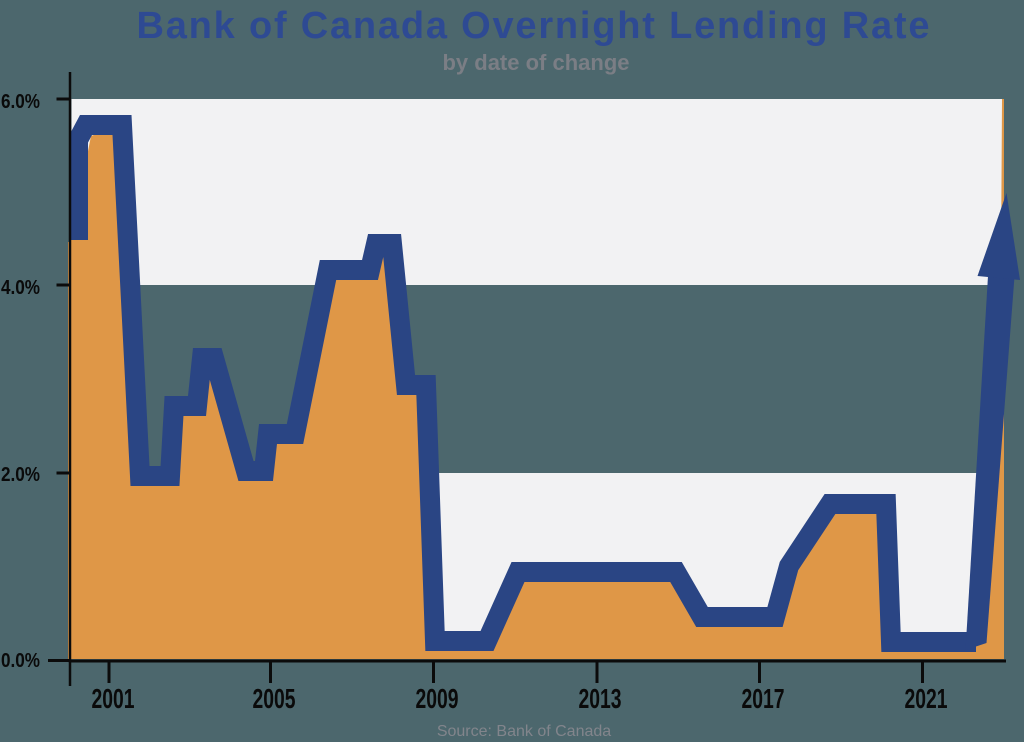  What do you see at coordinates (763, 698) in the screenshot?
I see `svg-text: 2017` at bounding box center [763, 698].